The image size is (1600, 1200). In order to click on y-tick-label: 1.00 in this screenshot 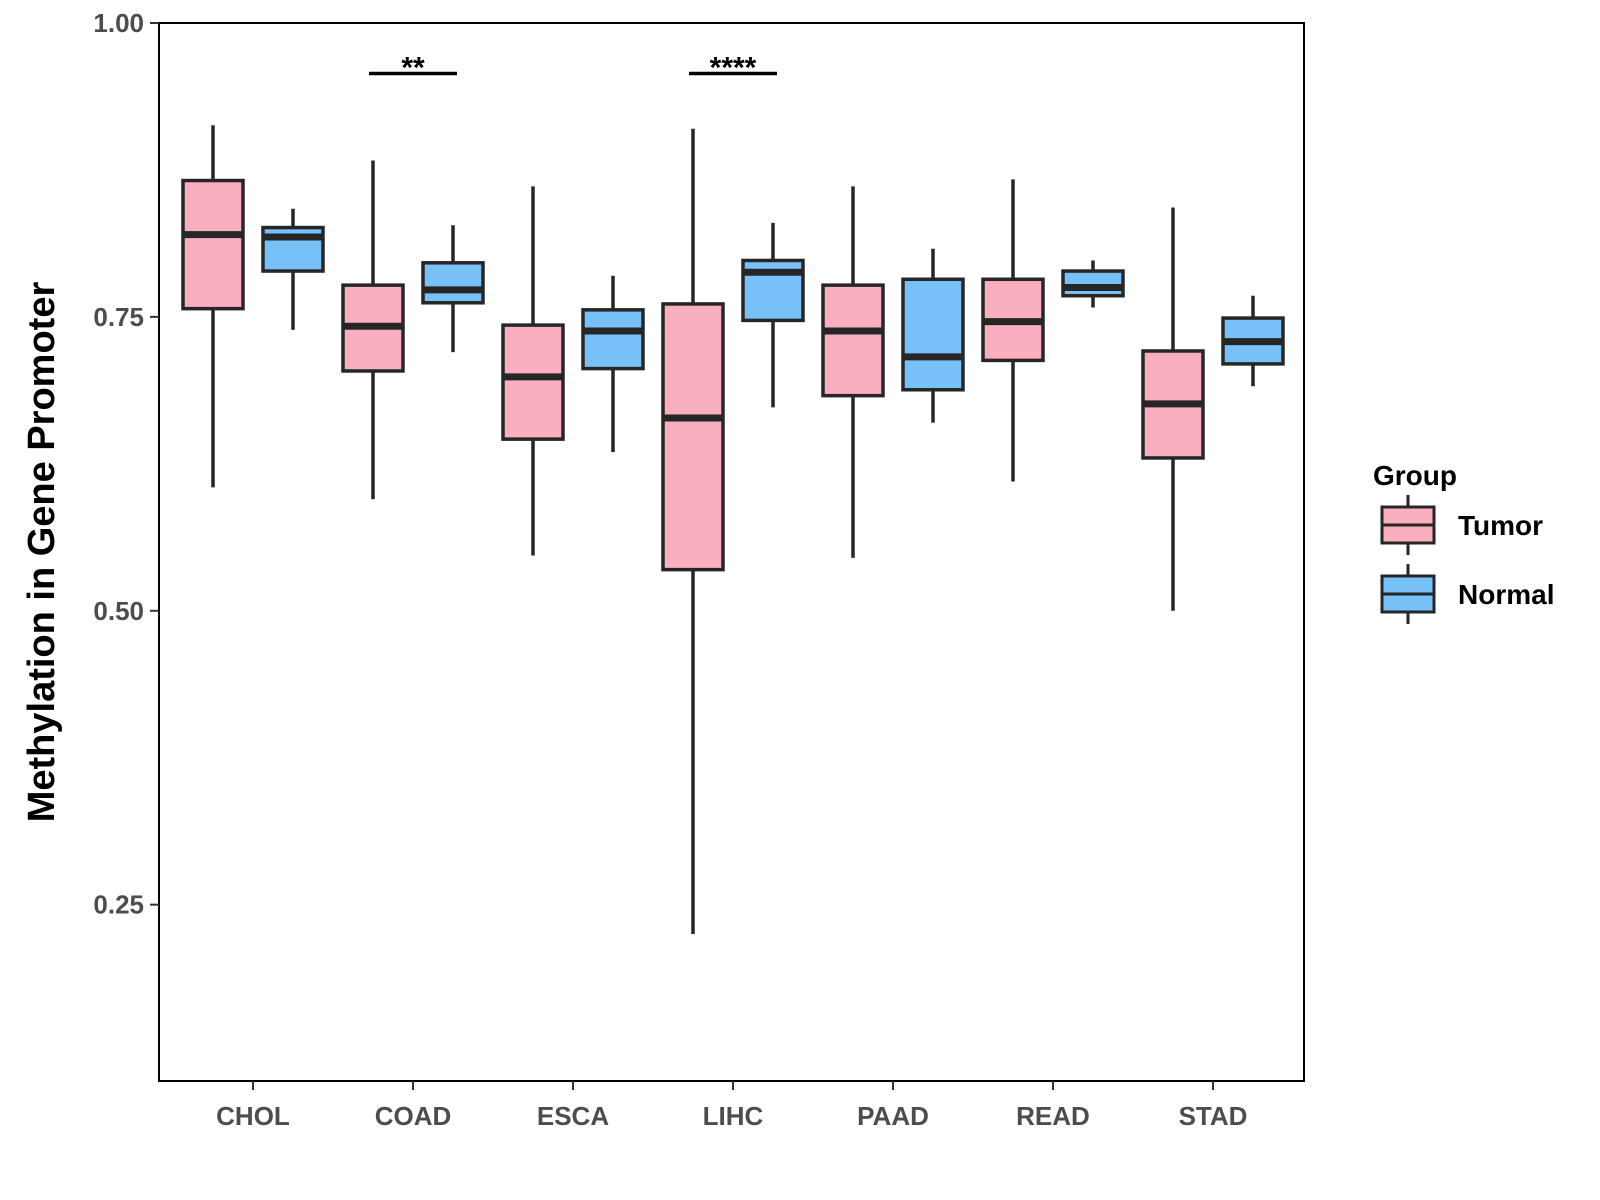, I will do `click(118, 23)`.